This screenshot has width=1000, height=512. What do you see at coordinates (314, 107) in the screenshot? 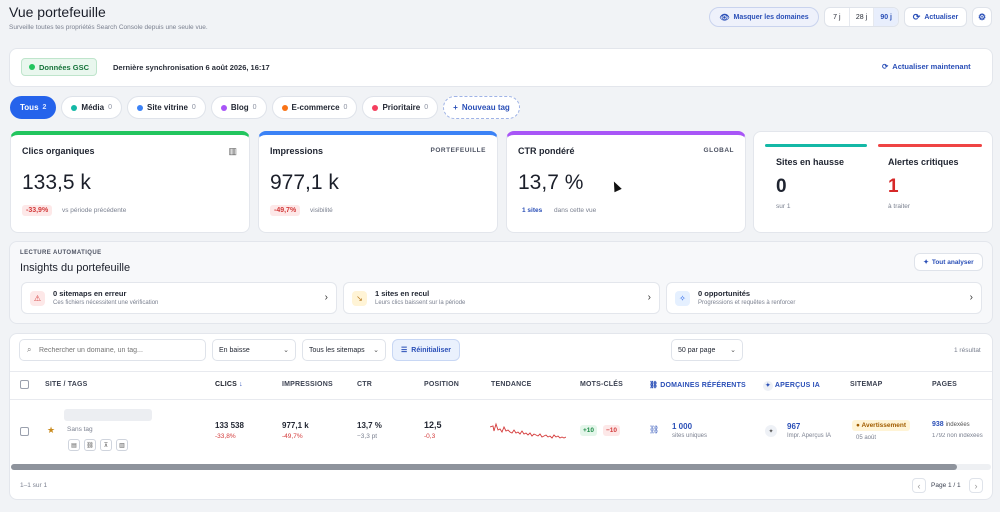
I see `tag-ecommerce: E-commerce 0` at bounding box center [314, 107].